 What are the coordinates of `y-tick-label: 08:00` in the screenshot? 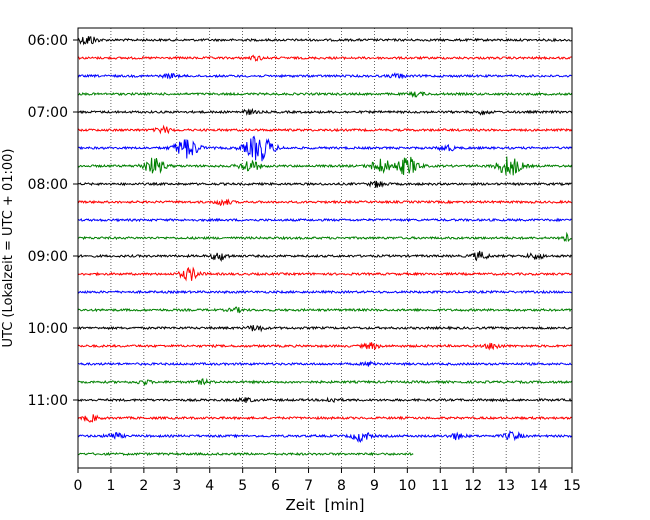 It's located at (48, 185).